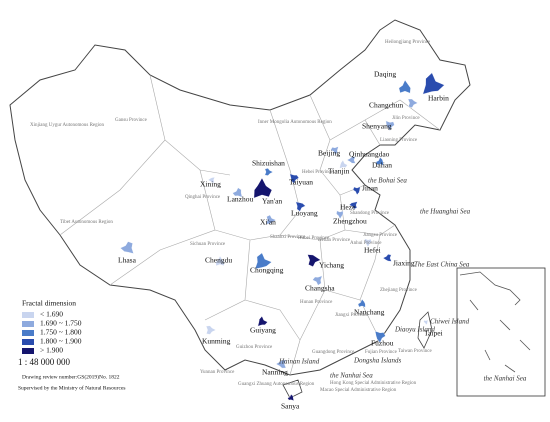  Describe the element at coordinates (314, 238) in the screenshot. I see `province-label: Hubei Province` at that location.